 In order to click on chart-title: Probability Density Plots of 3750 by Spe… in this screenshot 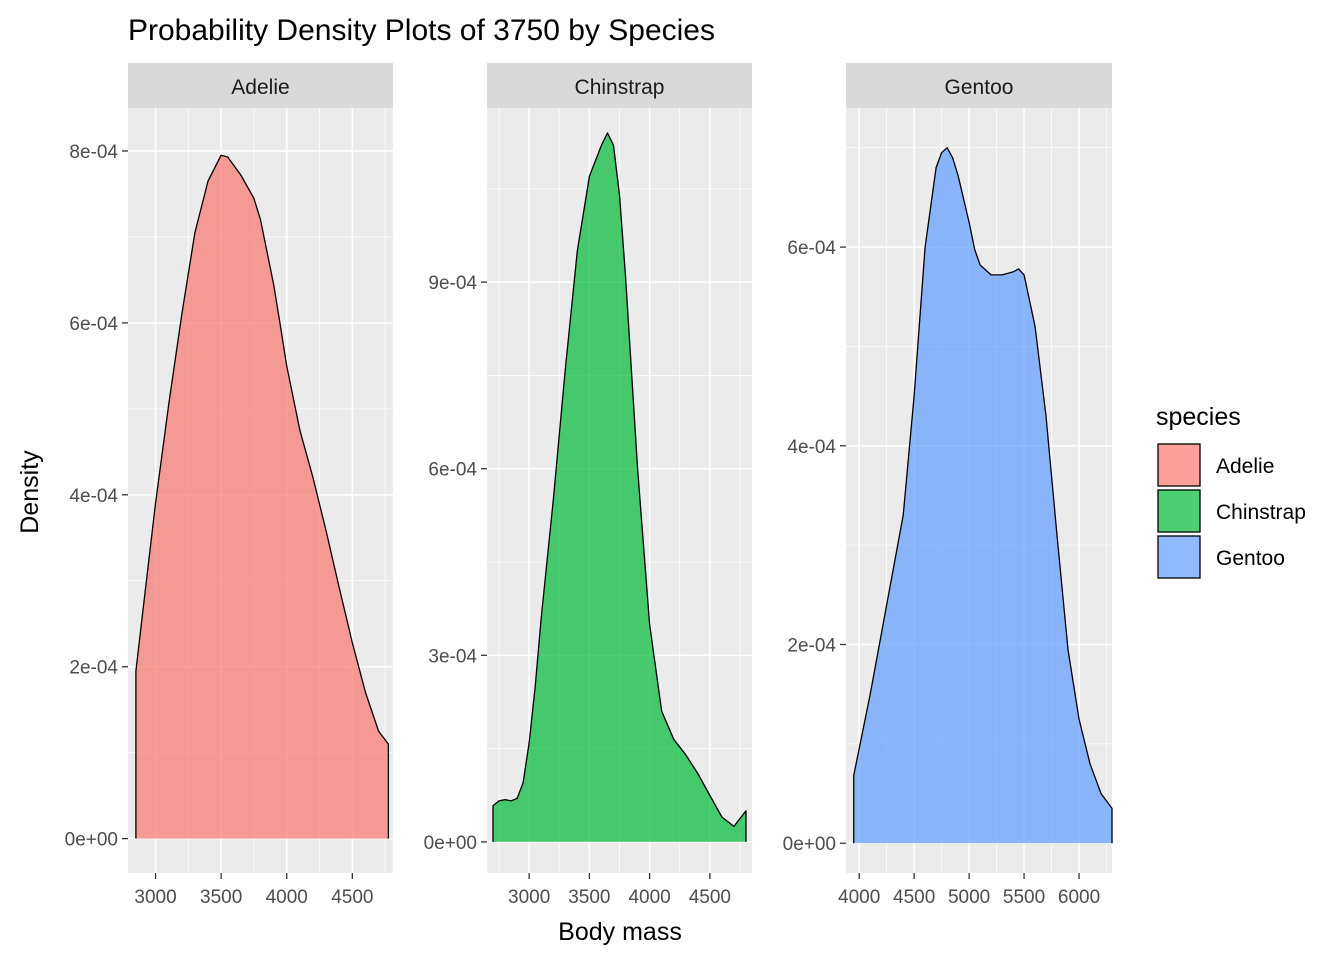, I will do `click(421, 30)`.